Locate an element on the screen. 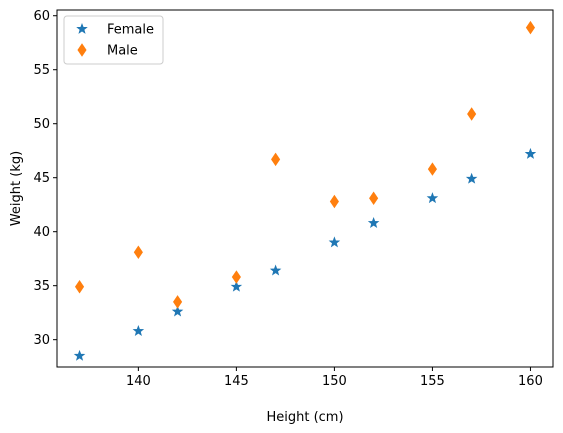 The height and width of the screenshot is (433, 563). x-tick-label: 150 is located at coordinates (334, 381).